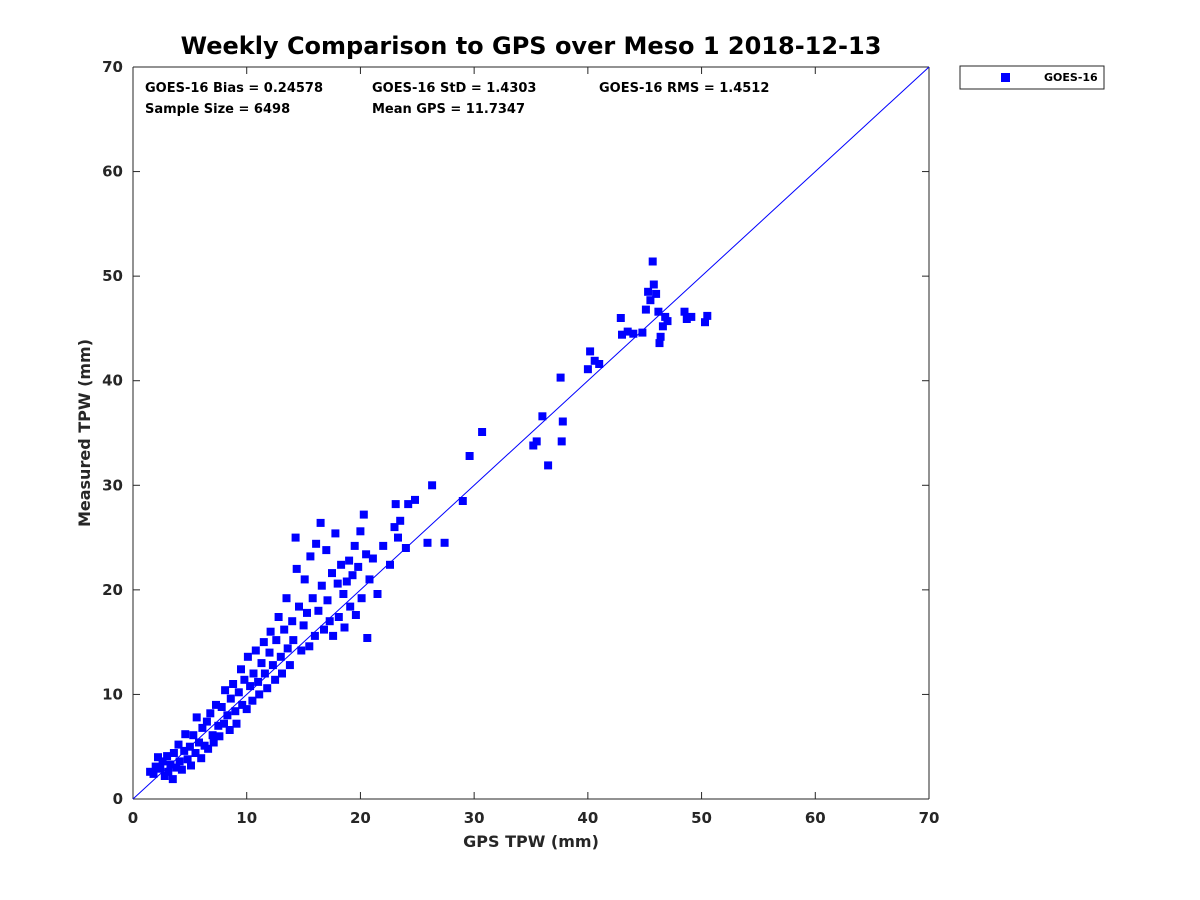  I want to click on stat-rms: GOES-16 RMS = 1.4512, so click(684, 88).